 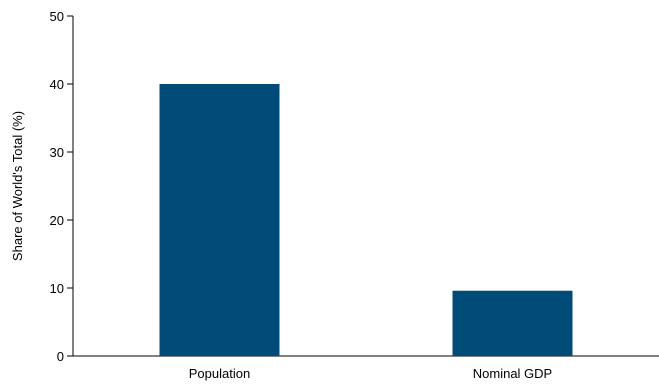 What do you see at coordinates (219, 373) in the screenshot?
I see `x-tick-label: Population` at bounding box center [219, 373].